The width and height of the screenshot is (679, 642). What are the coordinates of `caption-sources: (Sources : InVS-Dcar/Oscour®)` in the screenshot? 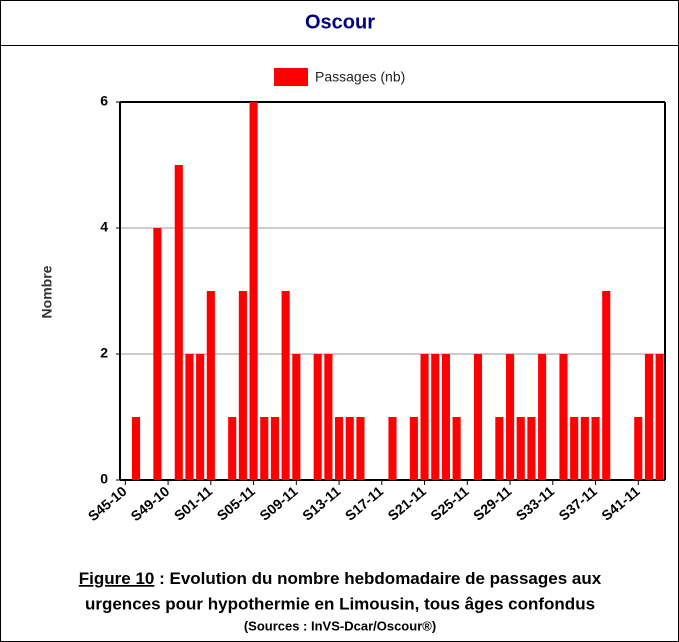 It's located at (340, 625).